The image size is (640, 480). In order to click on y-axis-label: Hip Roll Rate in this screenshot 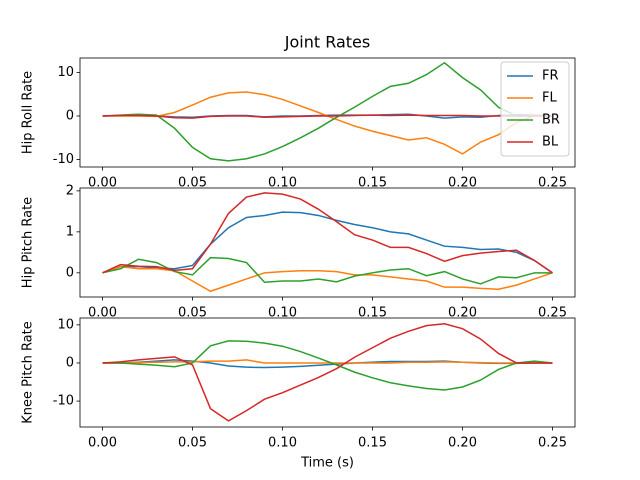, I will do `click(28, 112)`.